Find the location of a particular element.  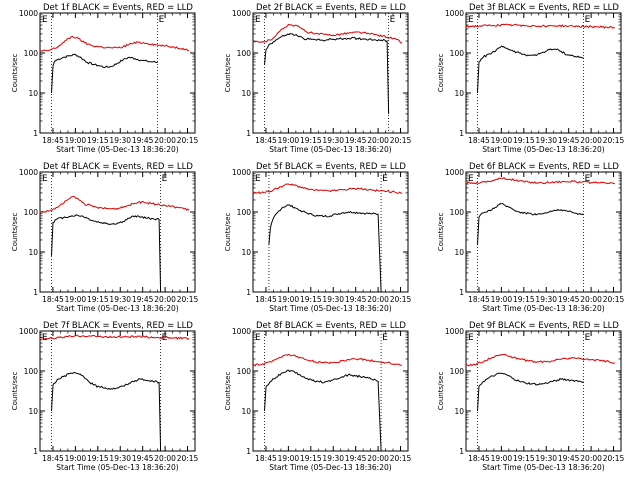

panel-title: Det 5f BLACK = Events, RED = LLD is located at coordinates (331, 167).